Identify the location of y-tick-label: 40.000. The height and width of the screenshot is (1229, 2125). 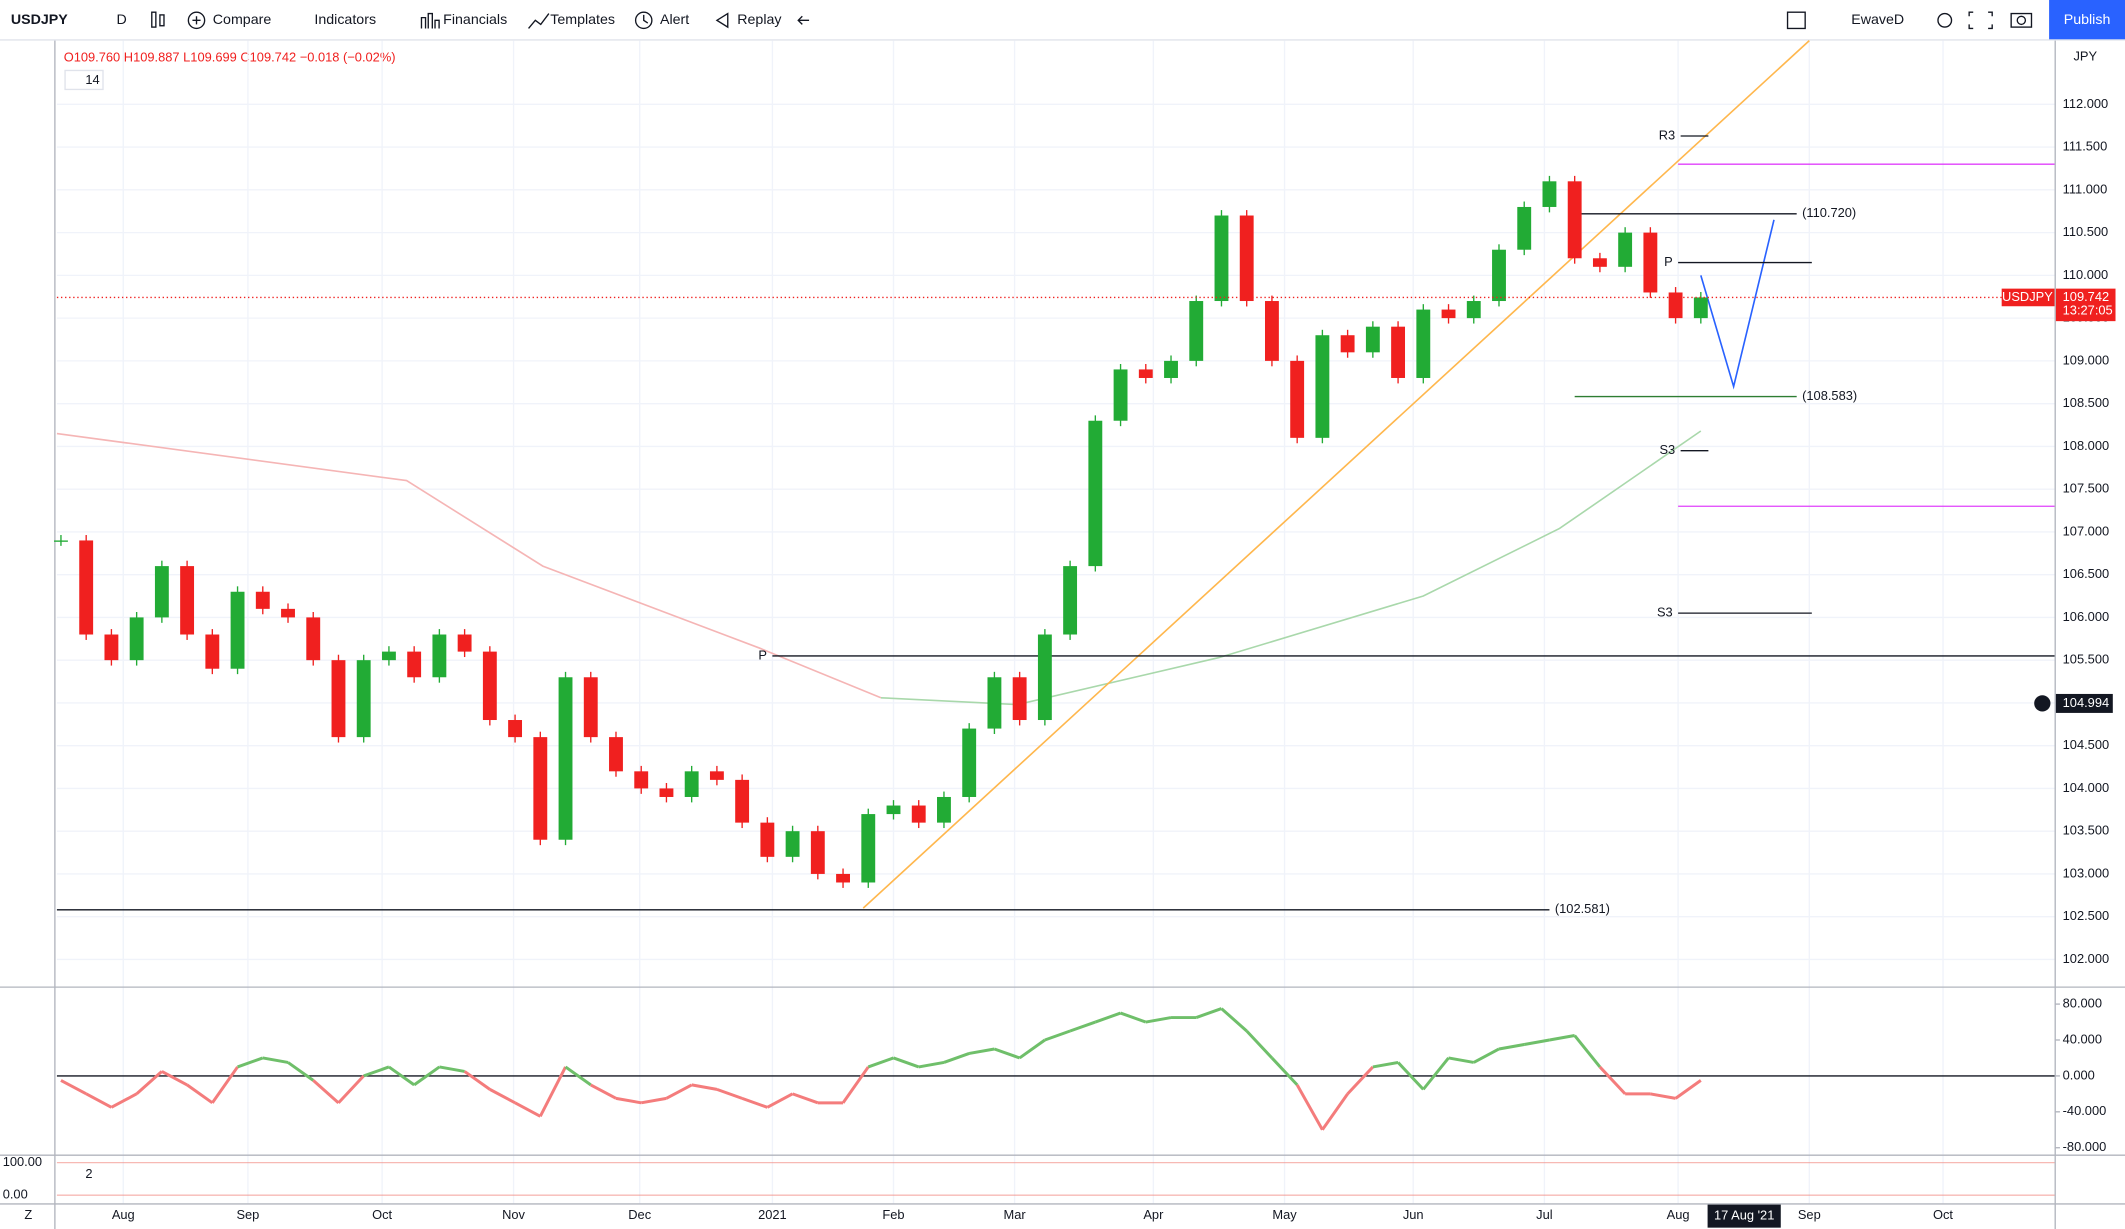
(2082, 1038).